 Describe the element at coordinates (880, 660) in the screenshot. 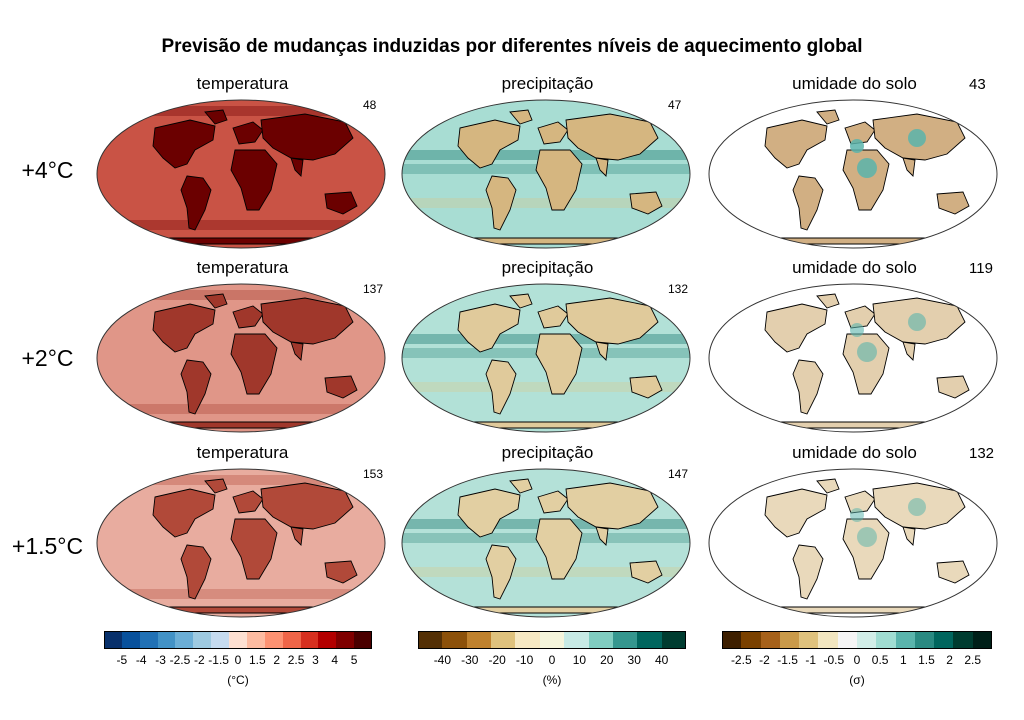

I see `colorbar-tick-label: 0.5` at that location.